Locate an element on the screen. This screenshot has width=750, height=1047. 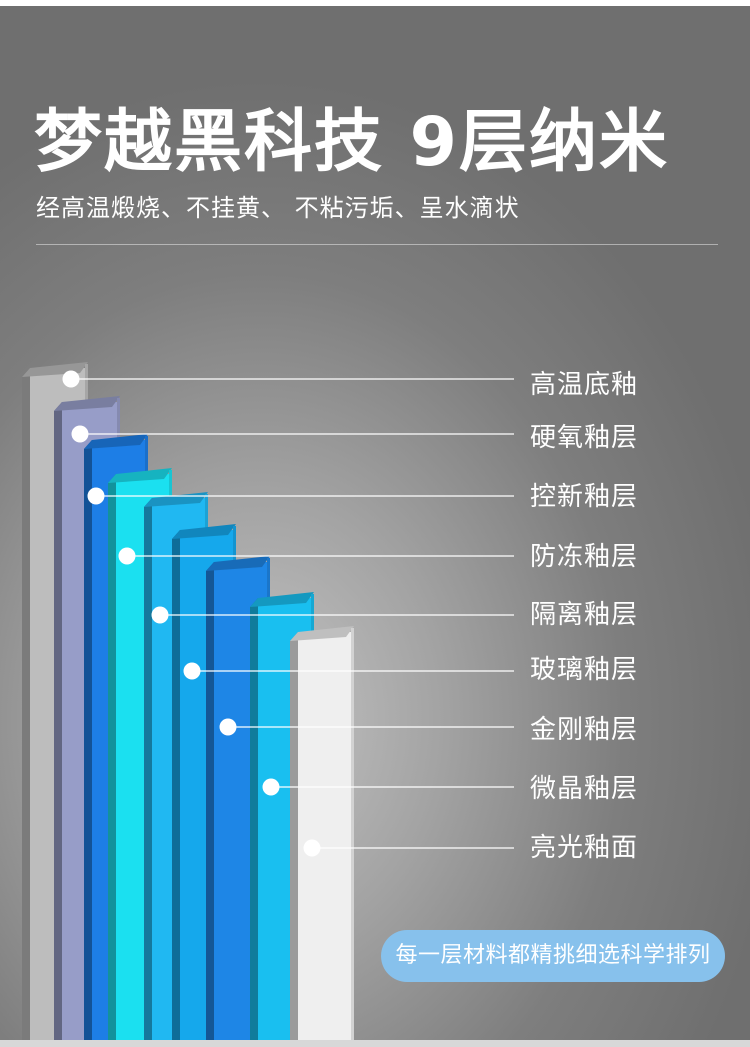
note-pill: 每一层材料都精挑细选科学排列 is located at coordinates (553, 956).